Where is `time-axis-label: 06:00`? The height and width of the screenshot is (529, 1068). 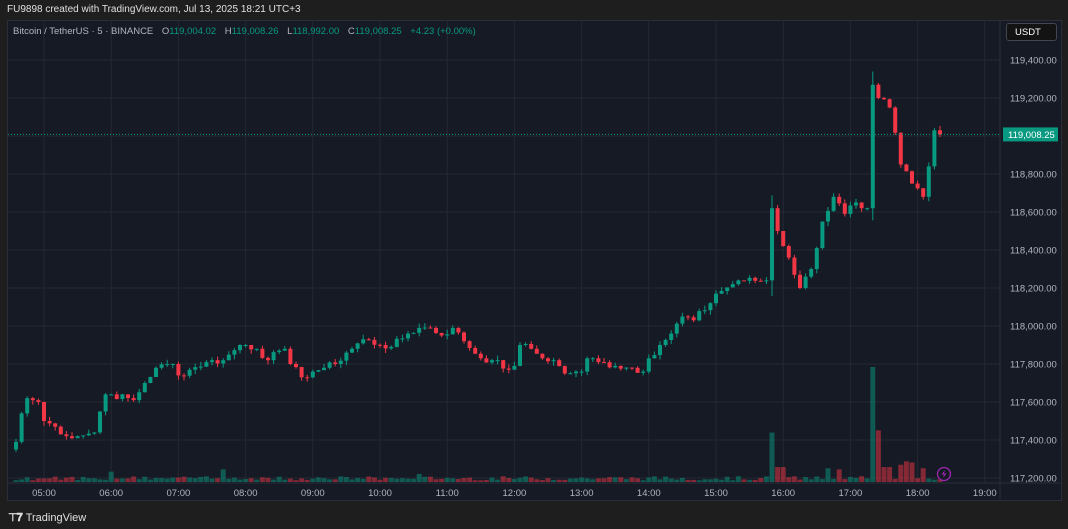
time-axis-label: 06:00 is located at coordinates (111, 493).